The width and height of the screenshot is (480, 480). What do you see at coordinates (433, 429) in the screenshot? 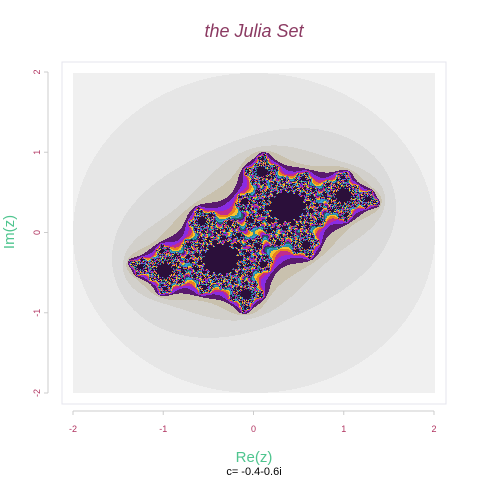
I see `x-tick-label: 2` at bounding box center [433, 429].